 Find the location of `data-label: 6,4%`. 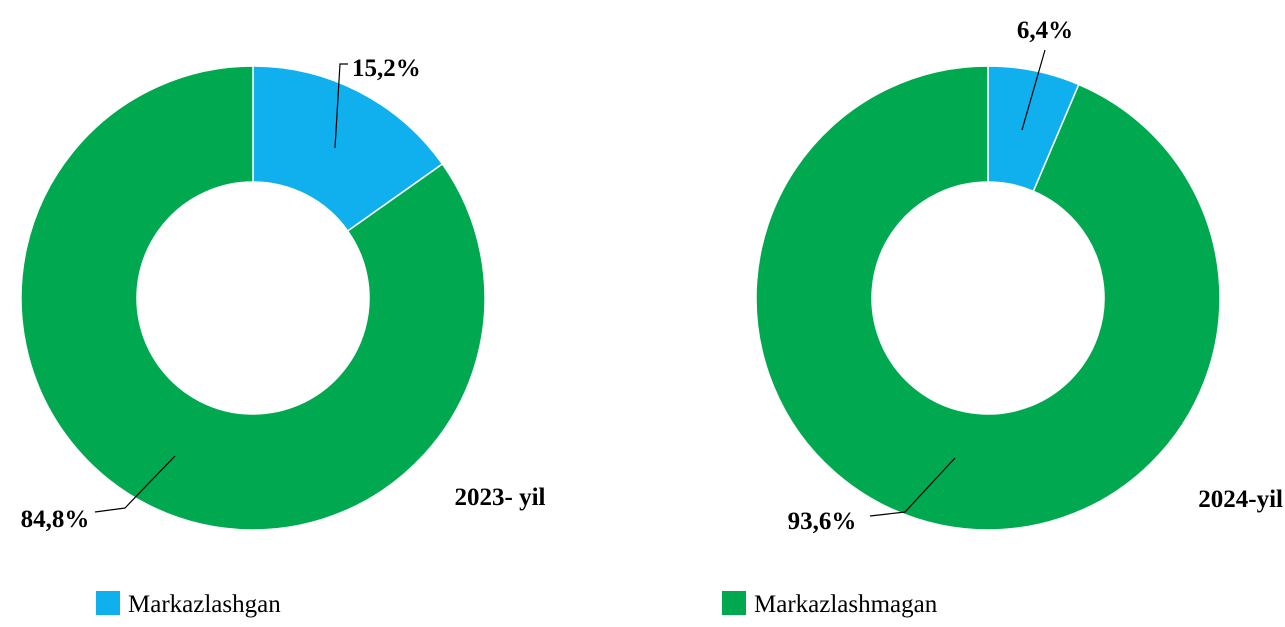

data-label: 6,4% is located at coordinates (1045, 30).